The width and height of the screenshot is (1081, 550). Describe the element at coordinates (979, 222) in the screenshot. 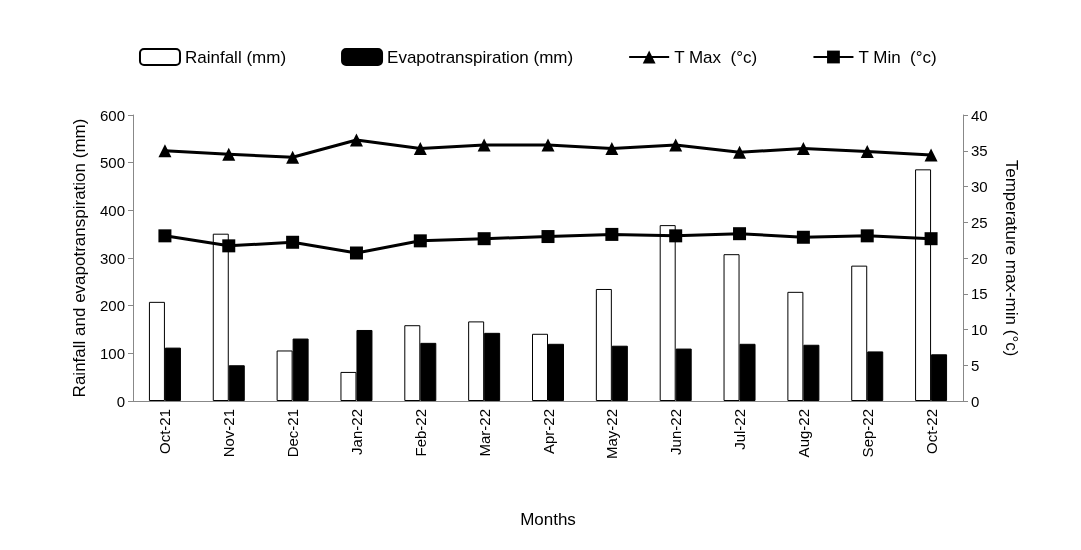

I see `y2-tick-label: 25` at that location.